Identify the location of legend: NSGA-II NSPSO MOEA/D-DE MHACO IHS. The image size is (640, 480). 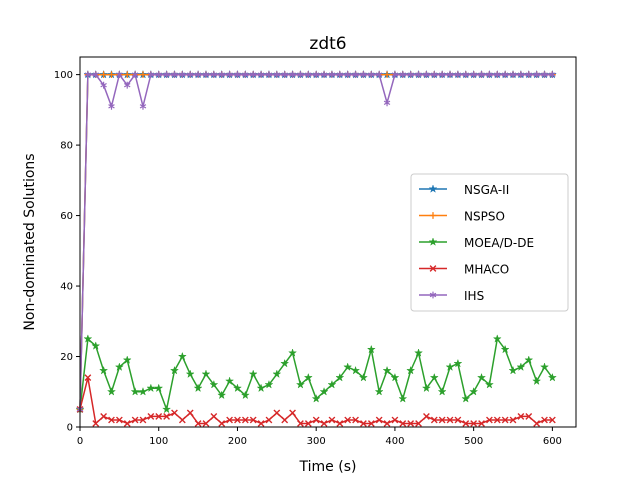
(489, 242).